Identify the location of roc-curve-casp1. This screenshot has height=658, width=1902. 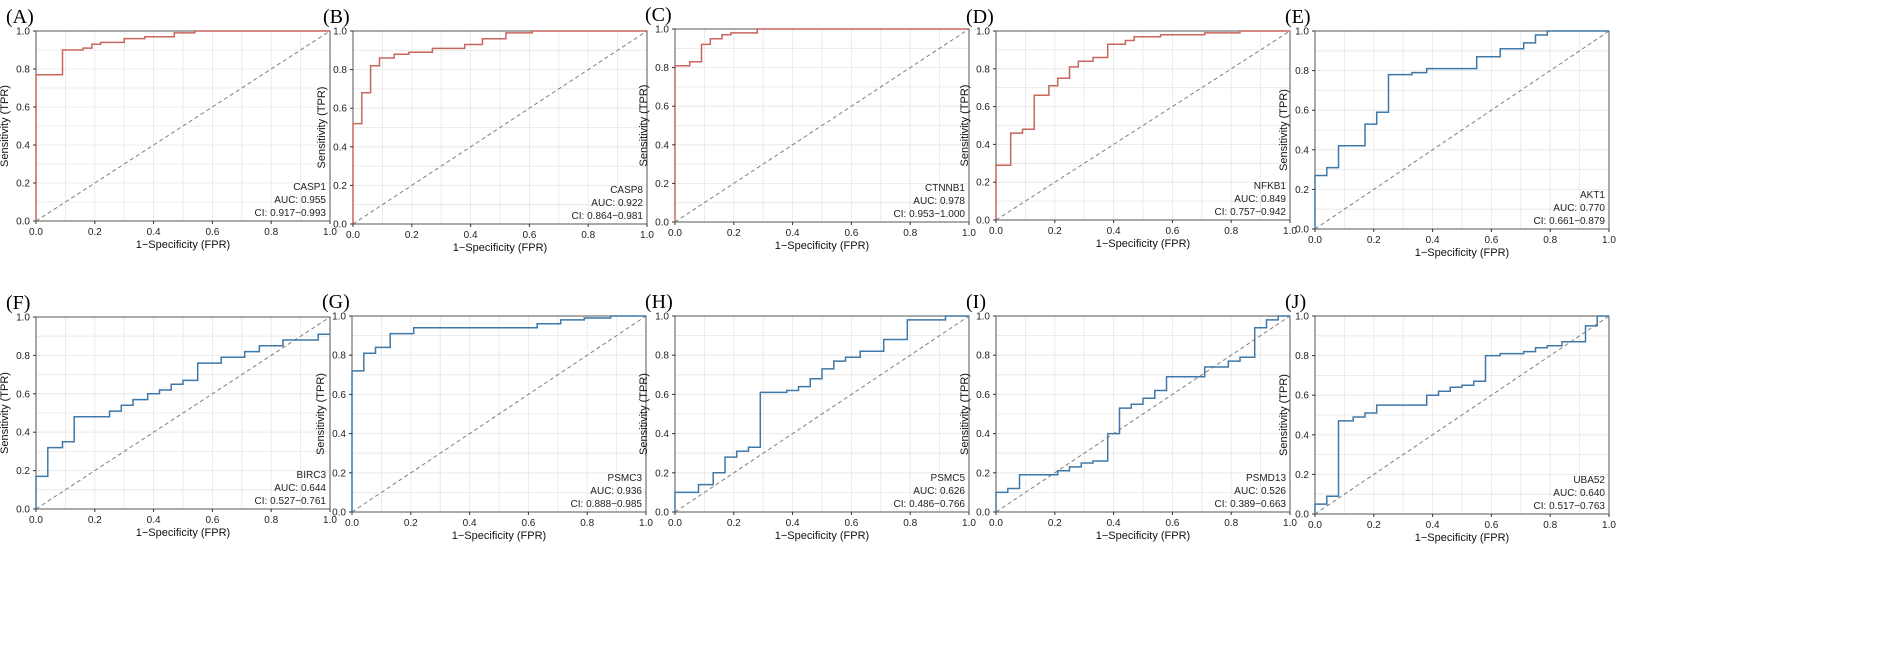
(182, 125).